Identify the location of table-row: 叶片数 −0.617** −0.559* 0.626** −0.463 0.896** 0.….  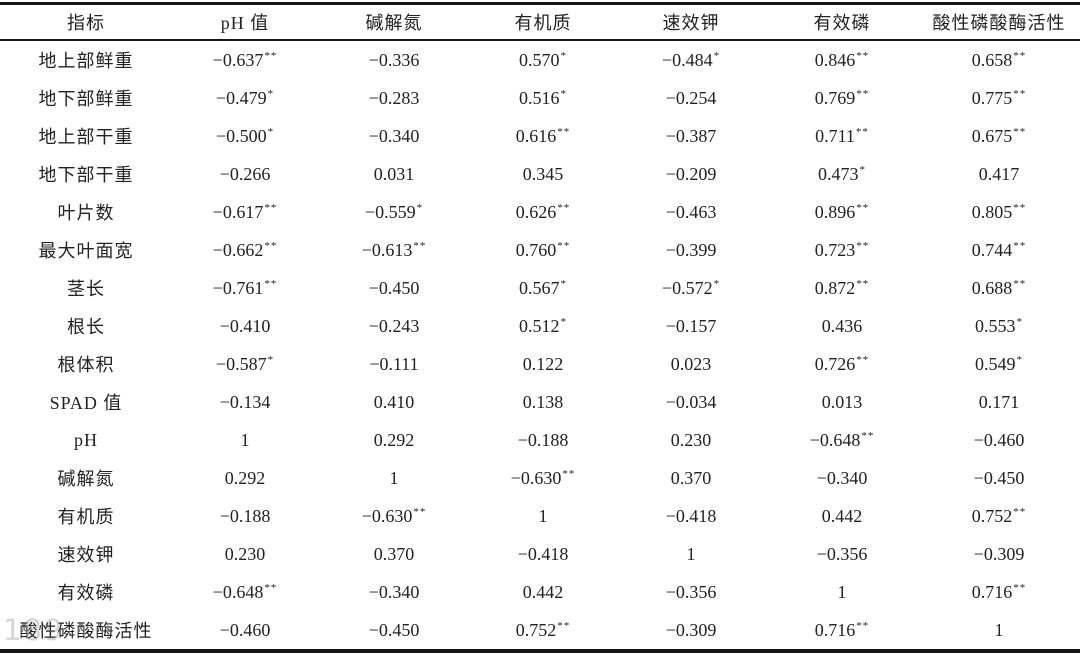
(540, 212).